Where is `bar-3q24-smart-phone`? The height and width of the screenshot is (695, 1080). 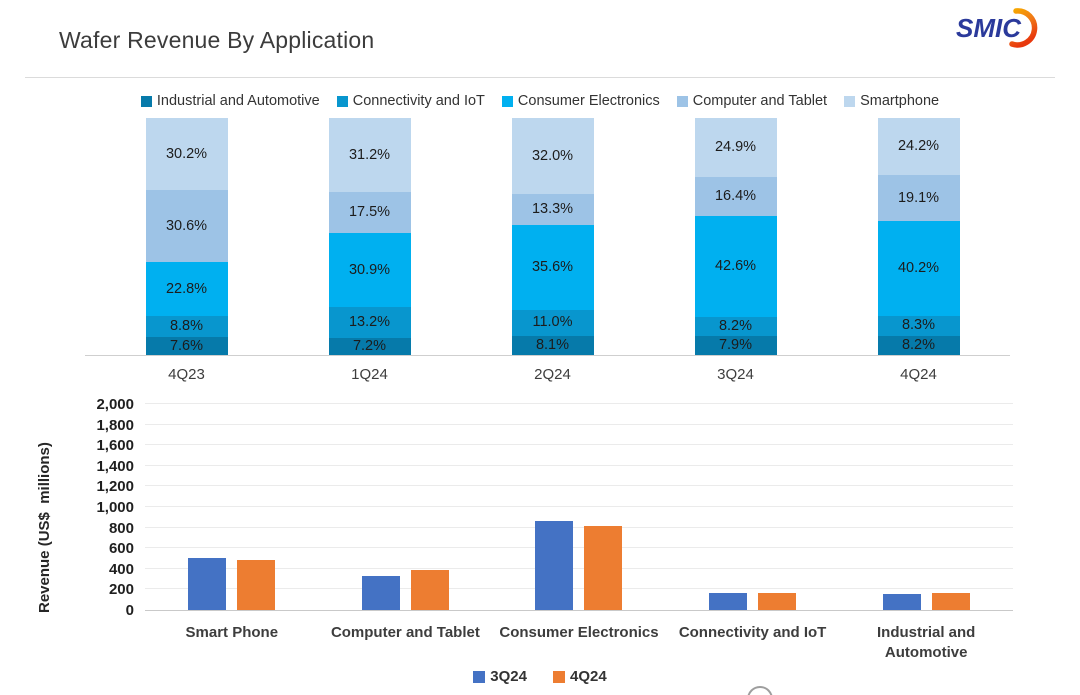 bar-3q24-smart-phone is located at coordinates (207, 584).